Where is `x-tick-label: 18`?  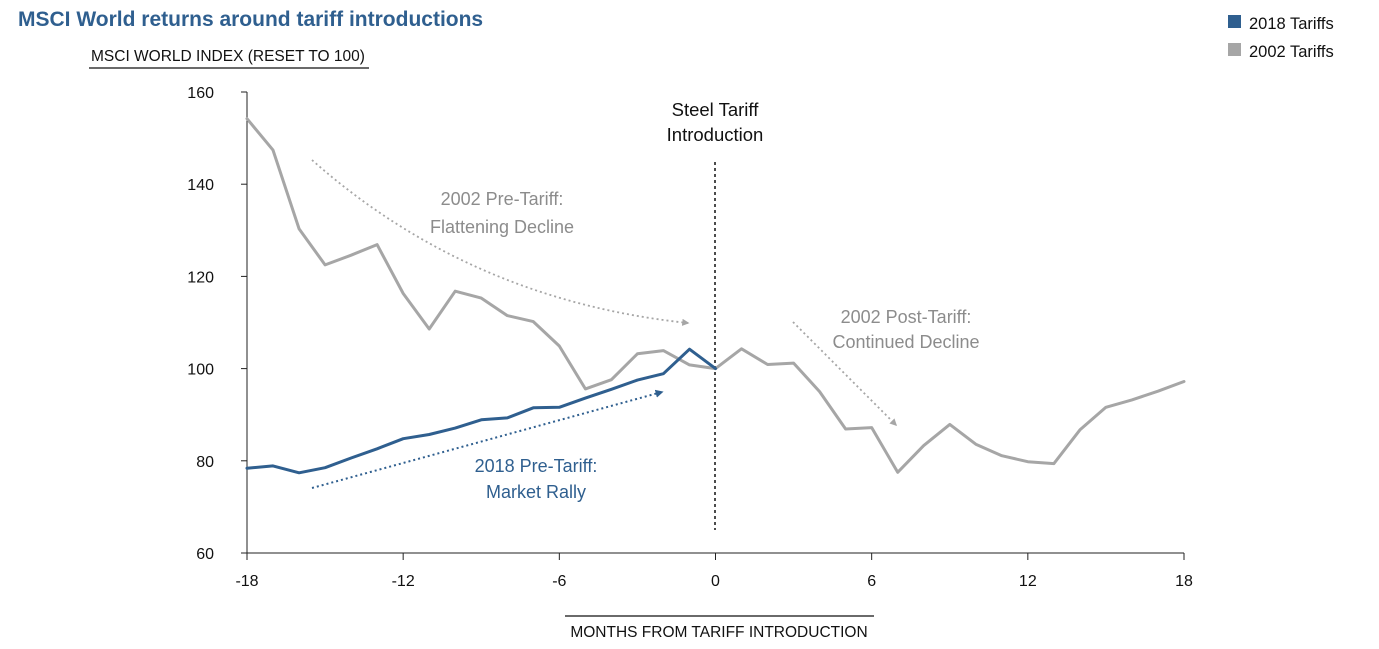
x-tick-label: 18 is located at coordinates (1184, 581).